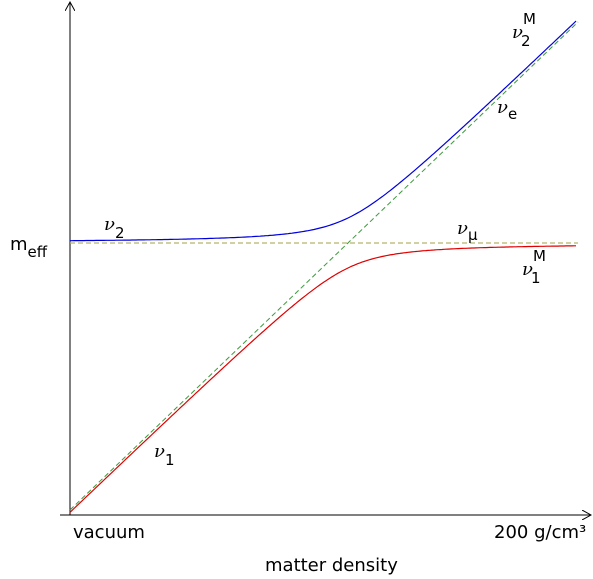 This screenshot has height=579, width=593. I want to click on nu1M-label: νM 1, so click(534, 267).